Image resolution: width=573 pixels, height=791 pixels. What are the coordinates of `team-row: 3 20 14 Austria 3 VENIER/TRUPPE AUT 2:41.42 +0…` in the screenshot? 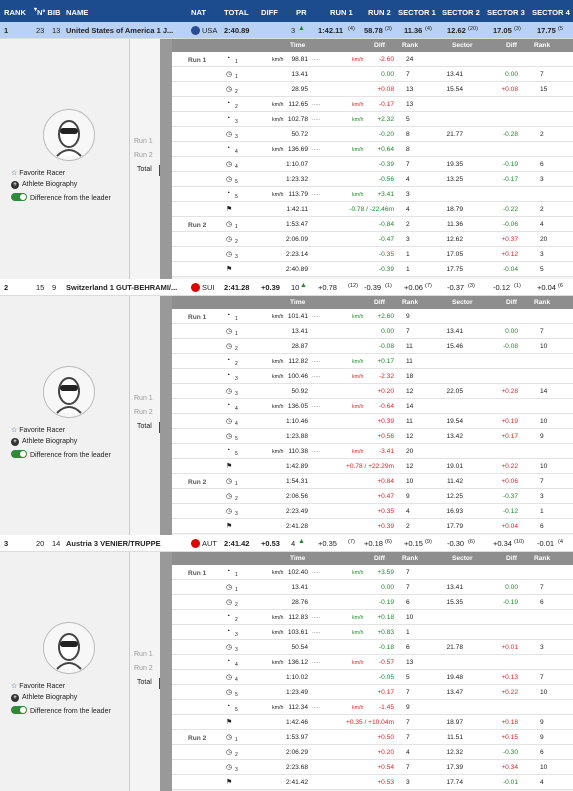 It's located at (286, 543).